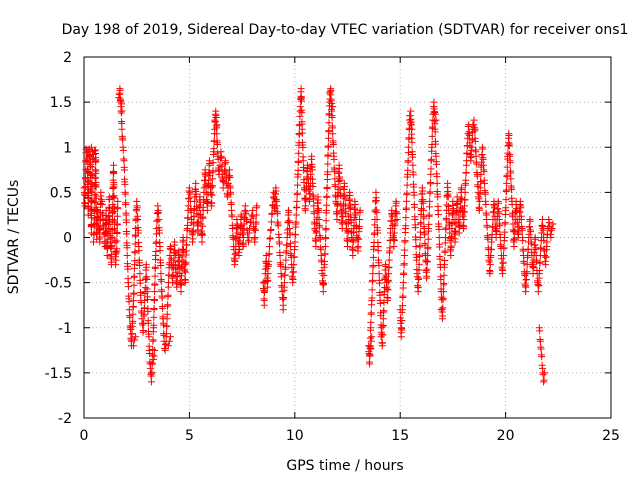 This screenshot has width=640, height=480. Describe the element at coordinates (506, 436) in the screenshot. I see `x-tick-label: 20` at that location.